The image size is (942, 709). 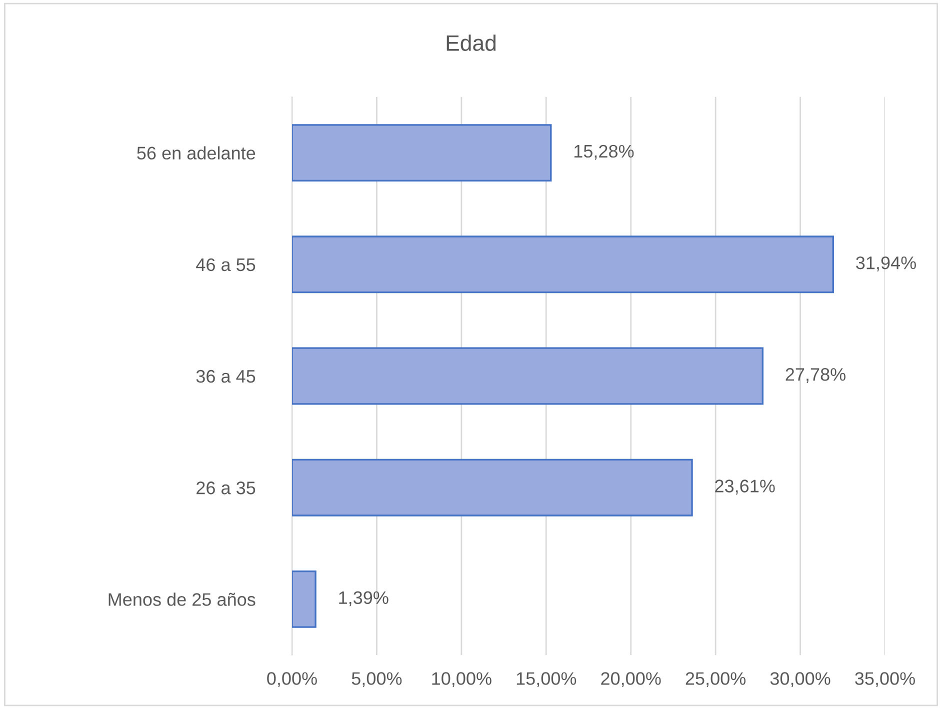 I want to click on x-tick-label: 30,00%, so click(x=800, y=680).